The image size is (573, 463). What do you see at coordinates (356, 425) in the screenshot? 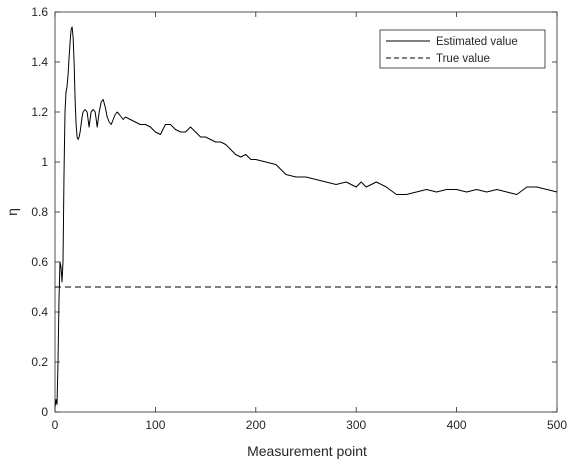
I see `x-tick-label: 300` at bounding box center [356, 425].